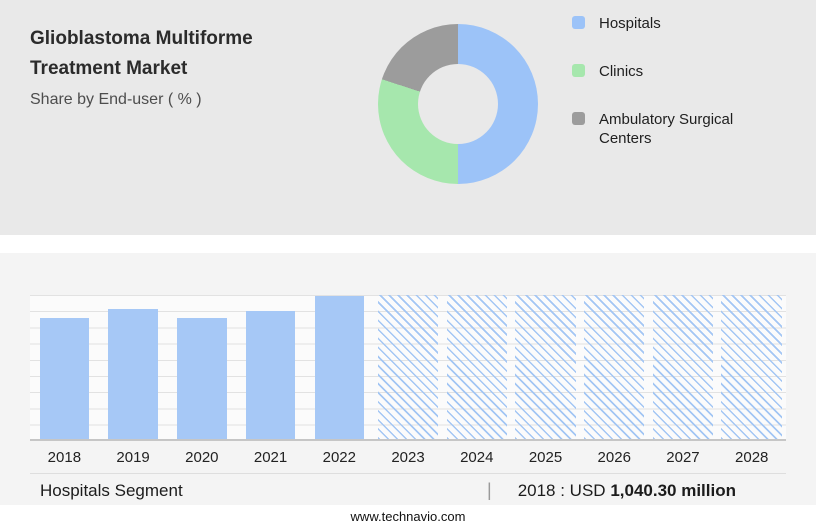 The height and width of the screenshot is (528, 816). Describe the element at coordinates (578, 118) in the screenshot. I see `legend-swatch-ambulatory-surgical-centers` at that location.